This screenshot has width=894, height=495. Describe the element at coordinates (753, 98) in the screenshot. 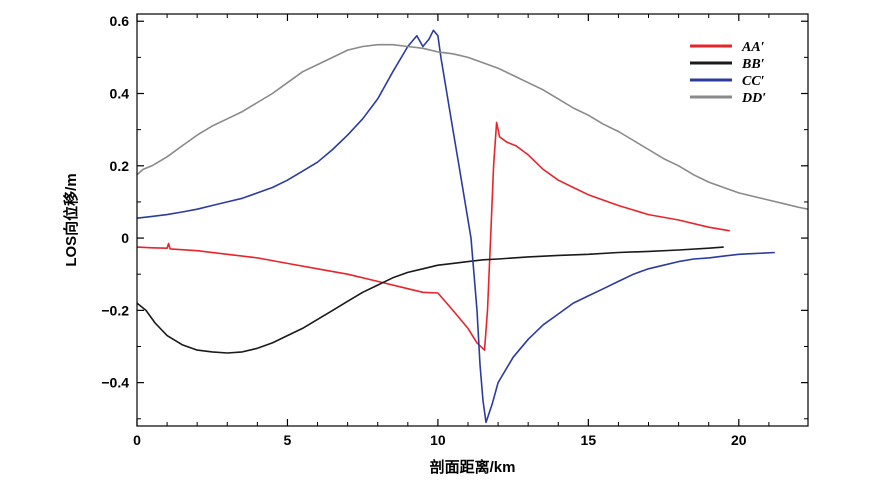

I see `legend-label-4: DD′` at that location.